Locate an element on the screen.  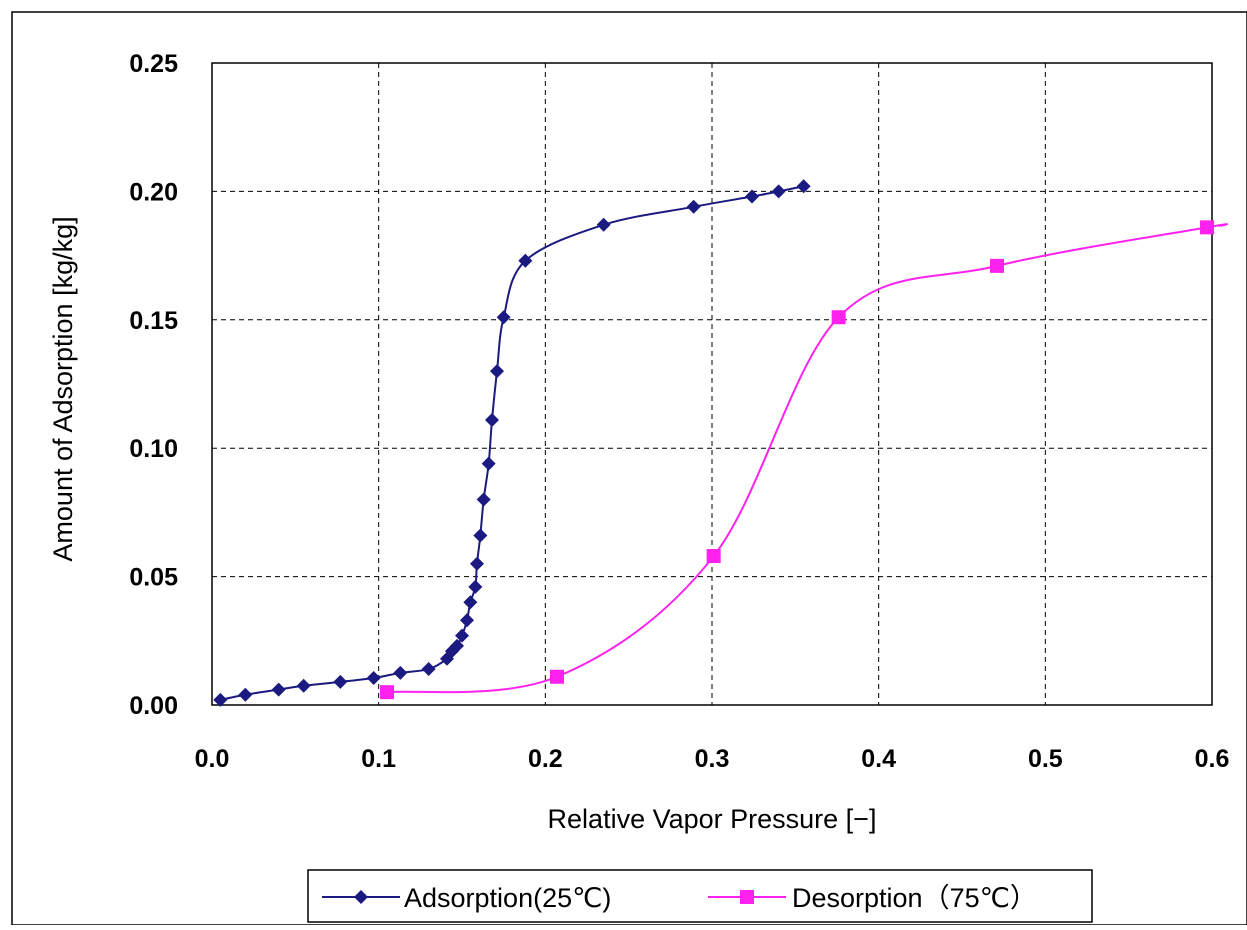
x-tick-label: 0.4 is located at coordinates (878, 759).